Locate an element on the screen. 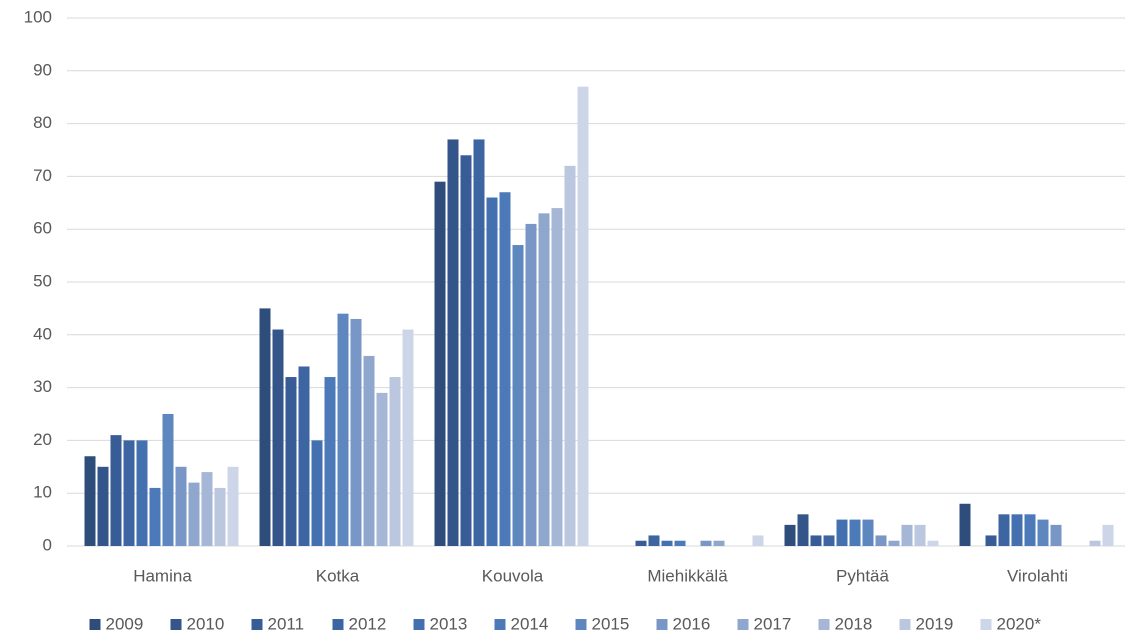  y-tick-label: 30 is located at coordinates (42, 386).